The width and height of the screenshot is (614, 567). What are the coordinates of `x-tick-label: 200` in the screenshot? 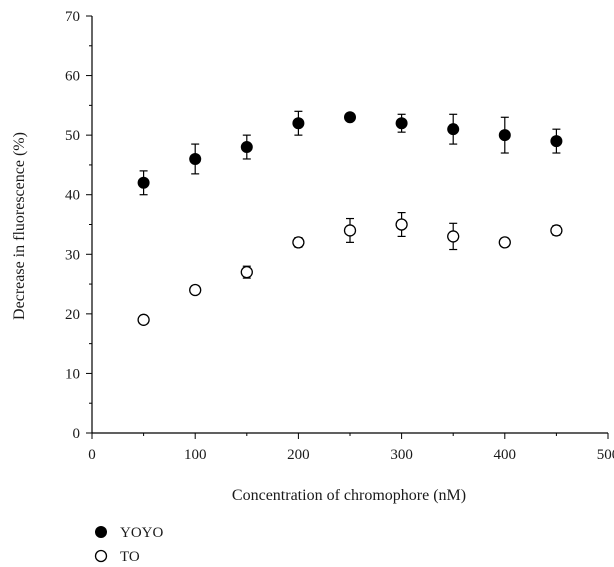 It's located at (298, 455).